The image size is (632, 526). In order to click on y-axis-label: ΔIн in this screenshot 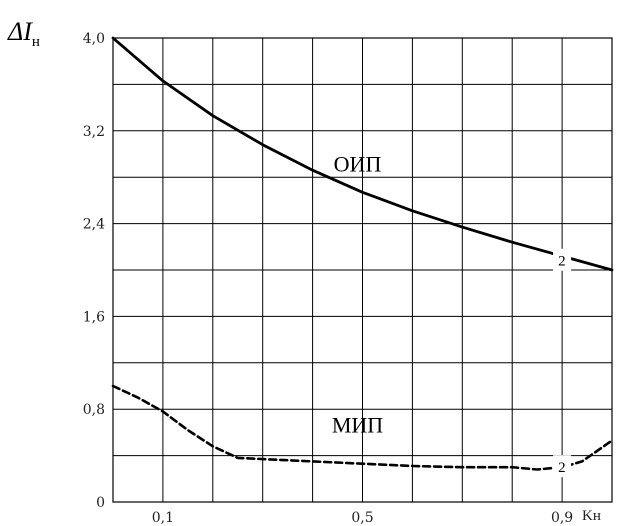, I will do `click(23, 33)`.